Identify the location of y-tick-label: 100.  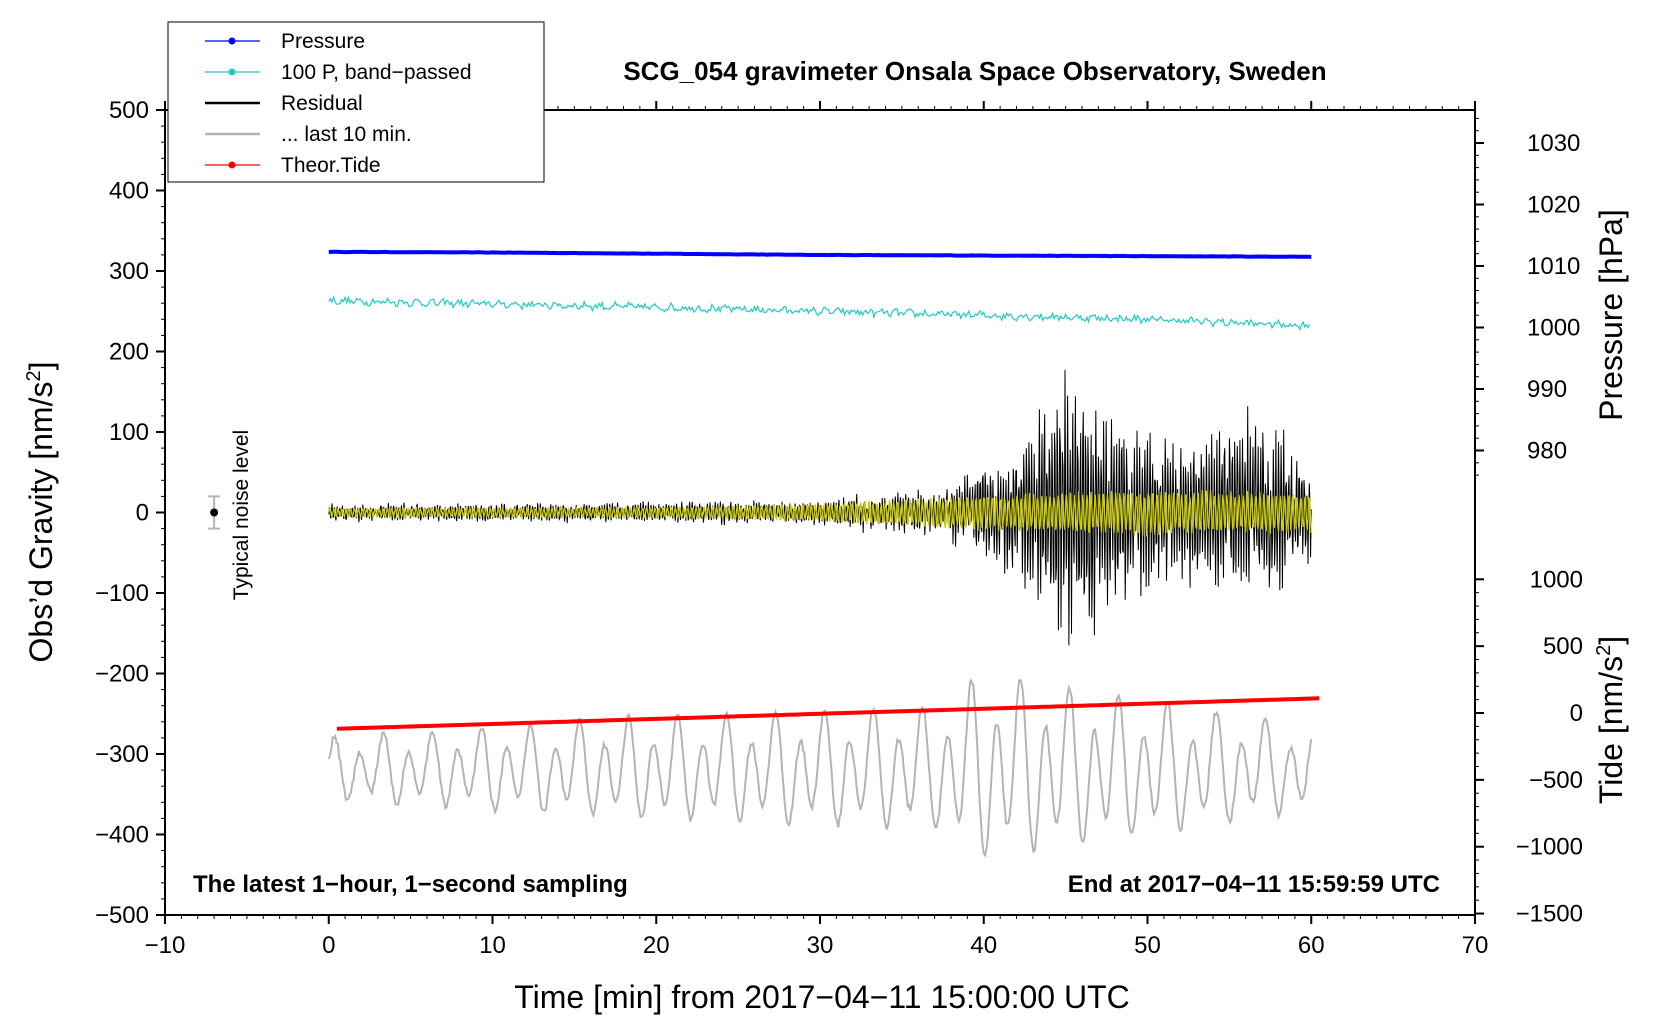
(129, 432).